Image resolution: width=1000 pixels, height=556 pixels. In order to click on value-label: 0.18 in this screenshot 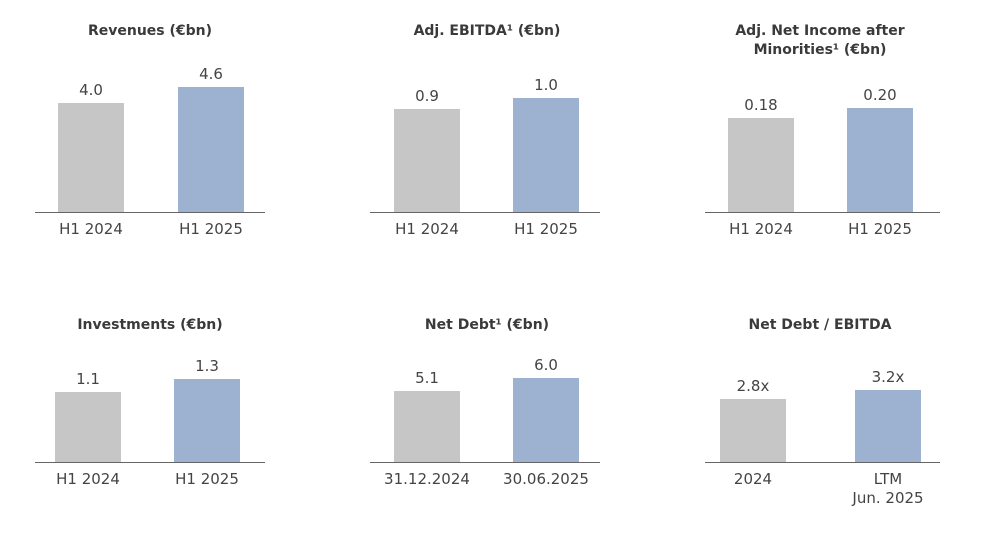, I will do `click(761, 105)`.